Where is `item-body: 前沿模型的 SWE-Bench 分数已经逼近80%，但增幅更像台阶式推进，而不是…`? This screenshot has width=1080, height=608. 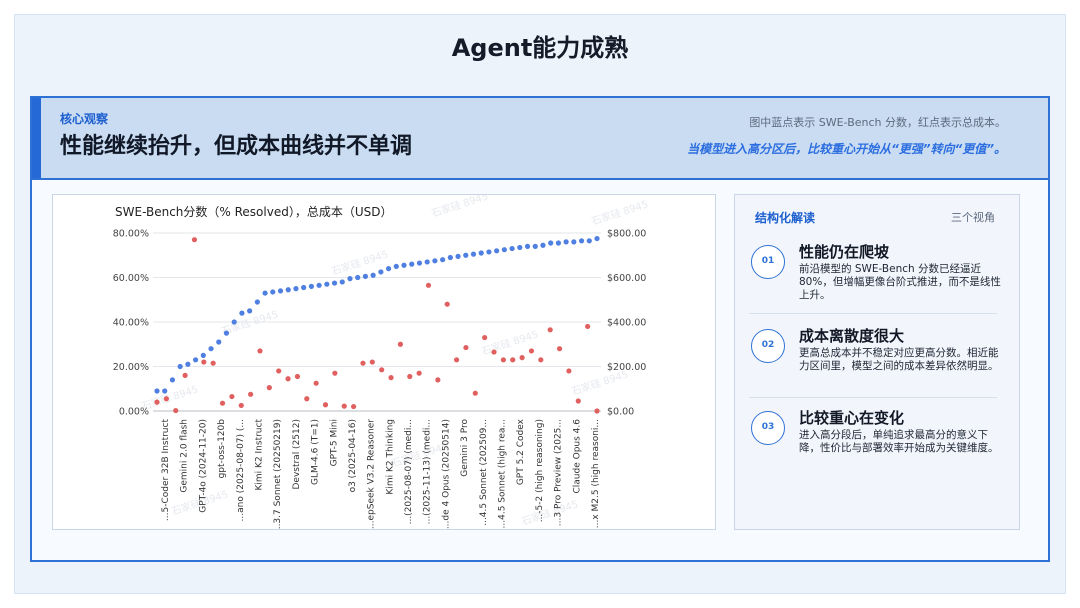 item-body: 前沿模型的 SWE-Bench 分数已经逼近80%，但增幅更像台阶式推进，而不是… is located at coordinates (900, 282).